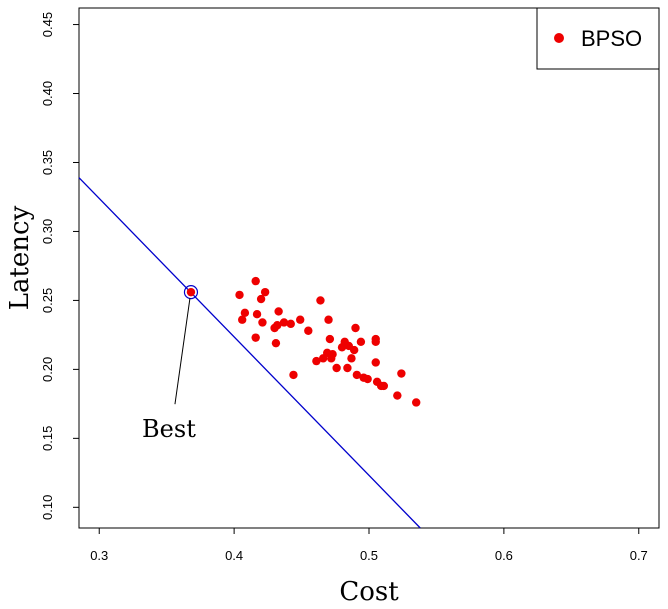 The image size is (668, 609). What do you see at coordinates (47, 93) in the screenshot?
I see `y-tick-label: 0.40` at bounding box center [47, 93].